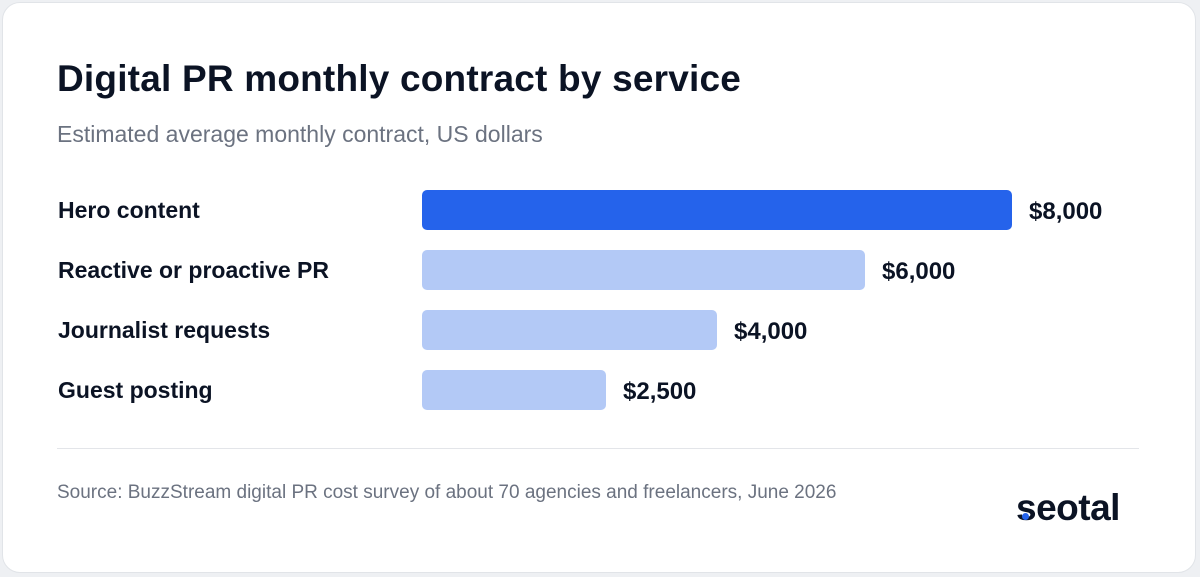  I want to click on chart-title: Digital PR monthly contract by service, so click(399, 78).